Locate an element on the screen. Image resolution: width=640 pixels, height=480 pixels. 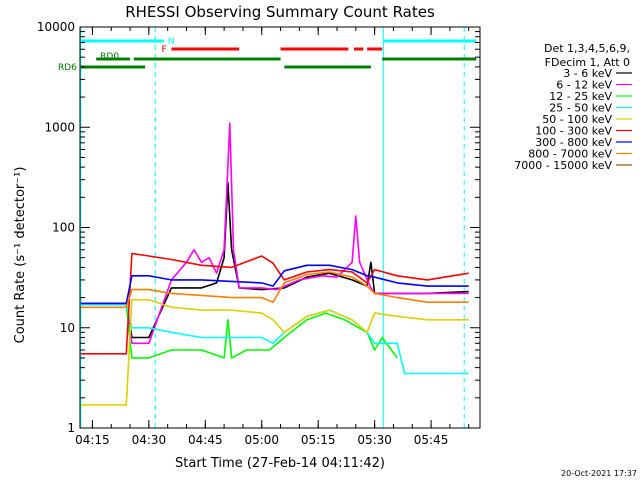
legend-entry-label-6: 300 - 800 keV is located at coordinates (573, 142).